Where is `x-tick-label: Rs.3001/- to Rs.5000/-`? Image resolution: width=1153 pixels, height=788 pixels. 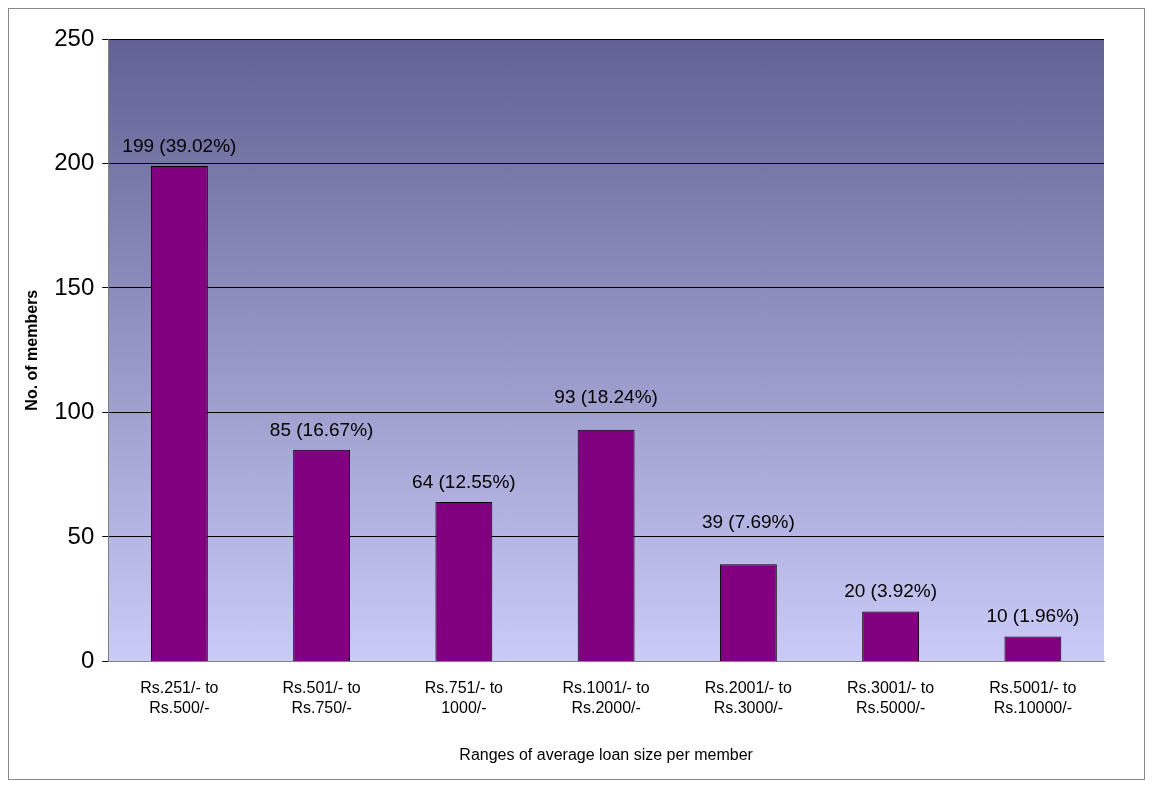
x-tick-label: Rs.3001/- to Rs.5000/- is located at coordinates (891, 697).